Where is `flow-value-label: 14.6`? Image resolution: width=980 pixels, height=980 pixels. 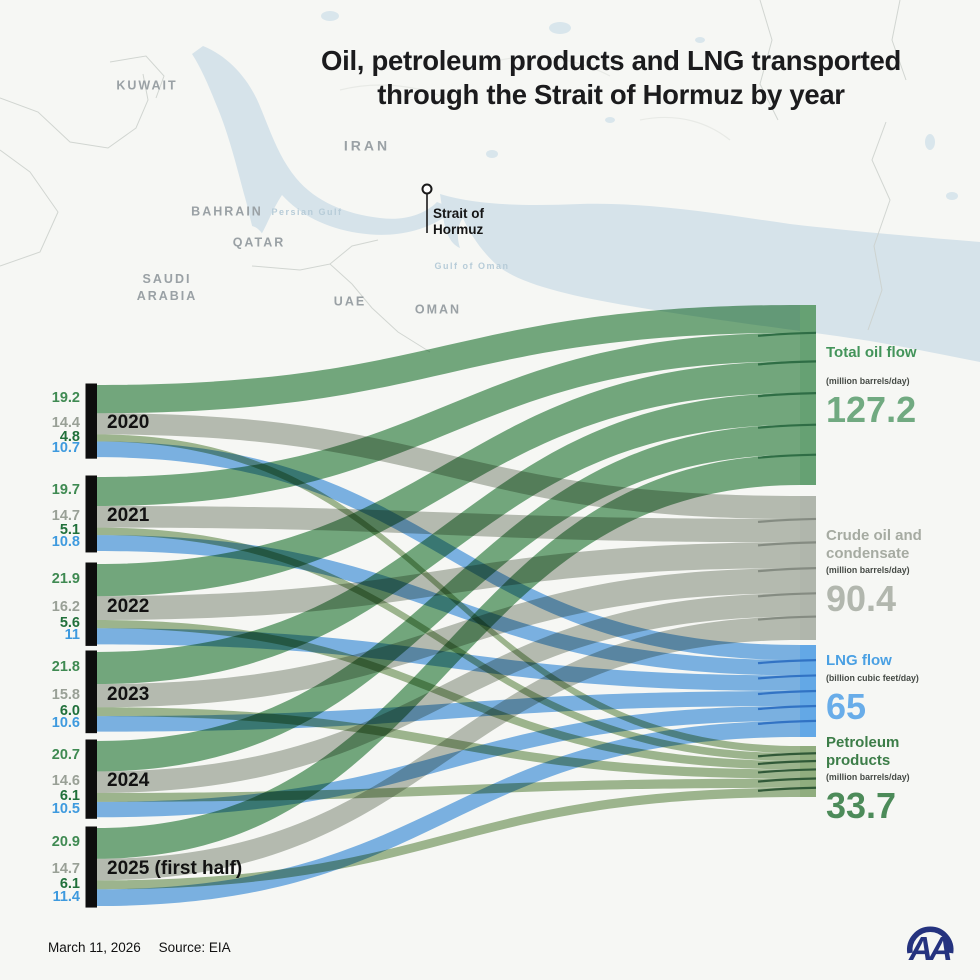
flow-value-label: 14.6 is located at coordinates (65, 781).